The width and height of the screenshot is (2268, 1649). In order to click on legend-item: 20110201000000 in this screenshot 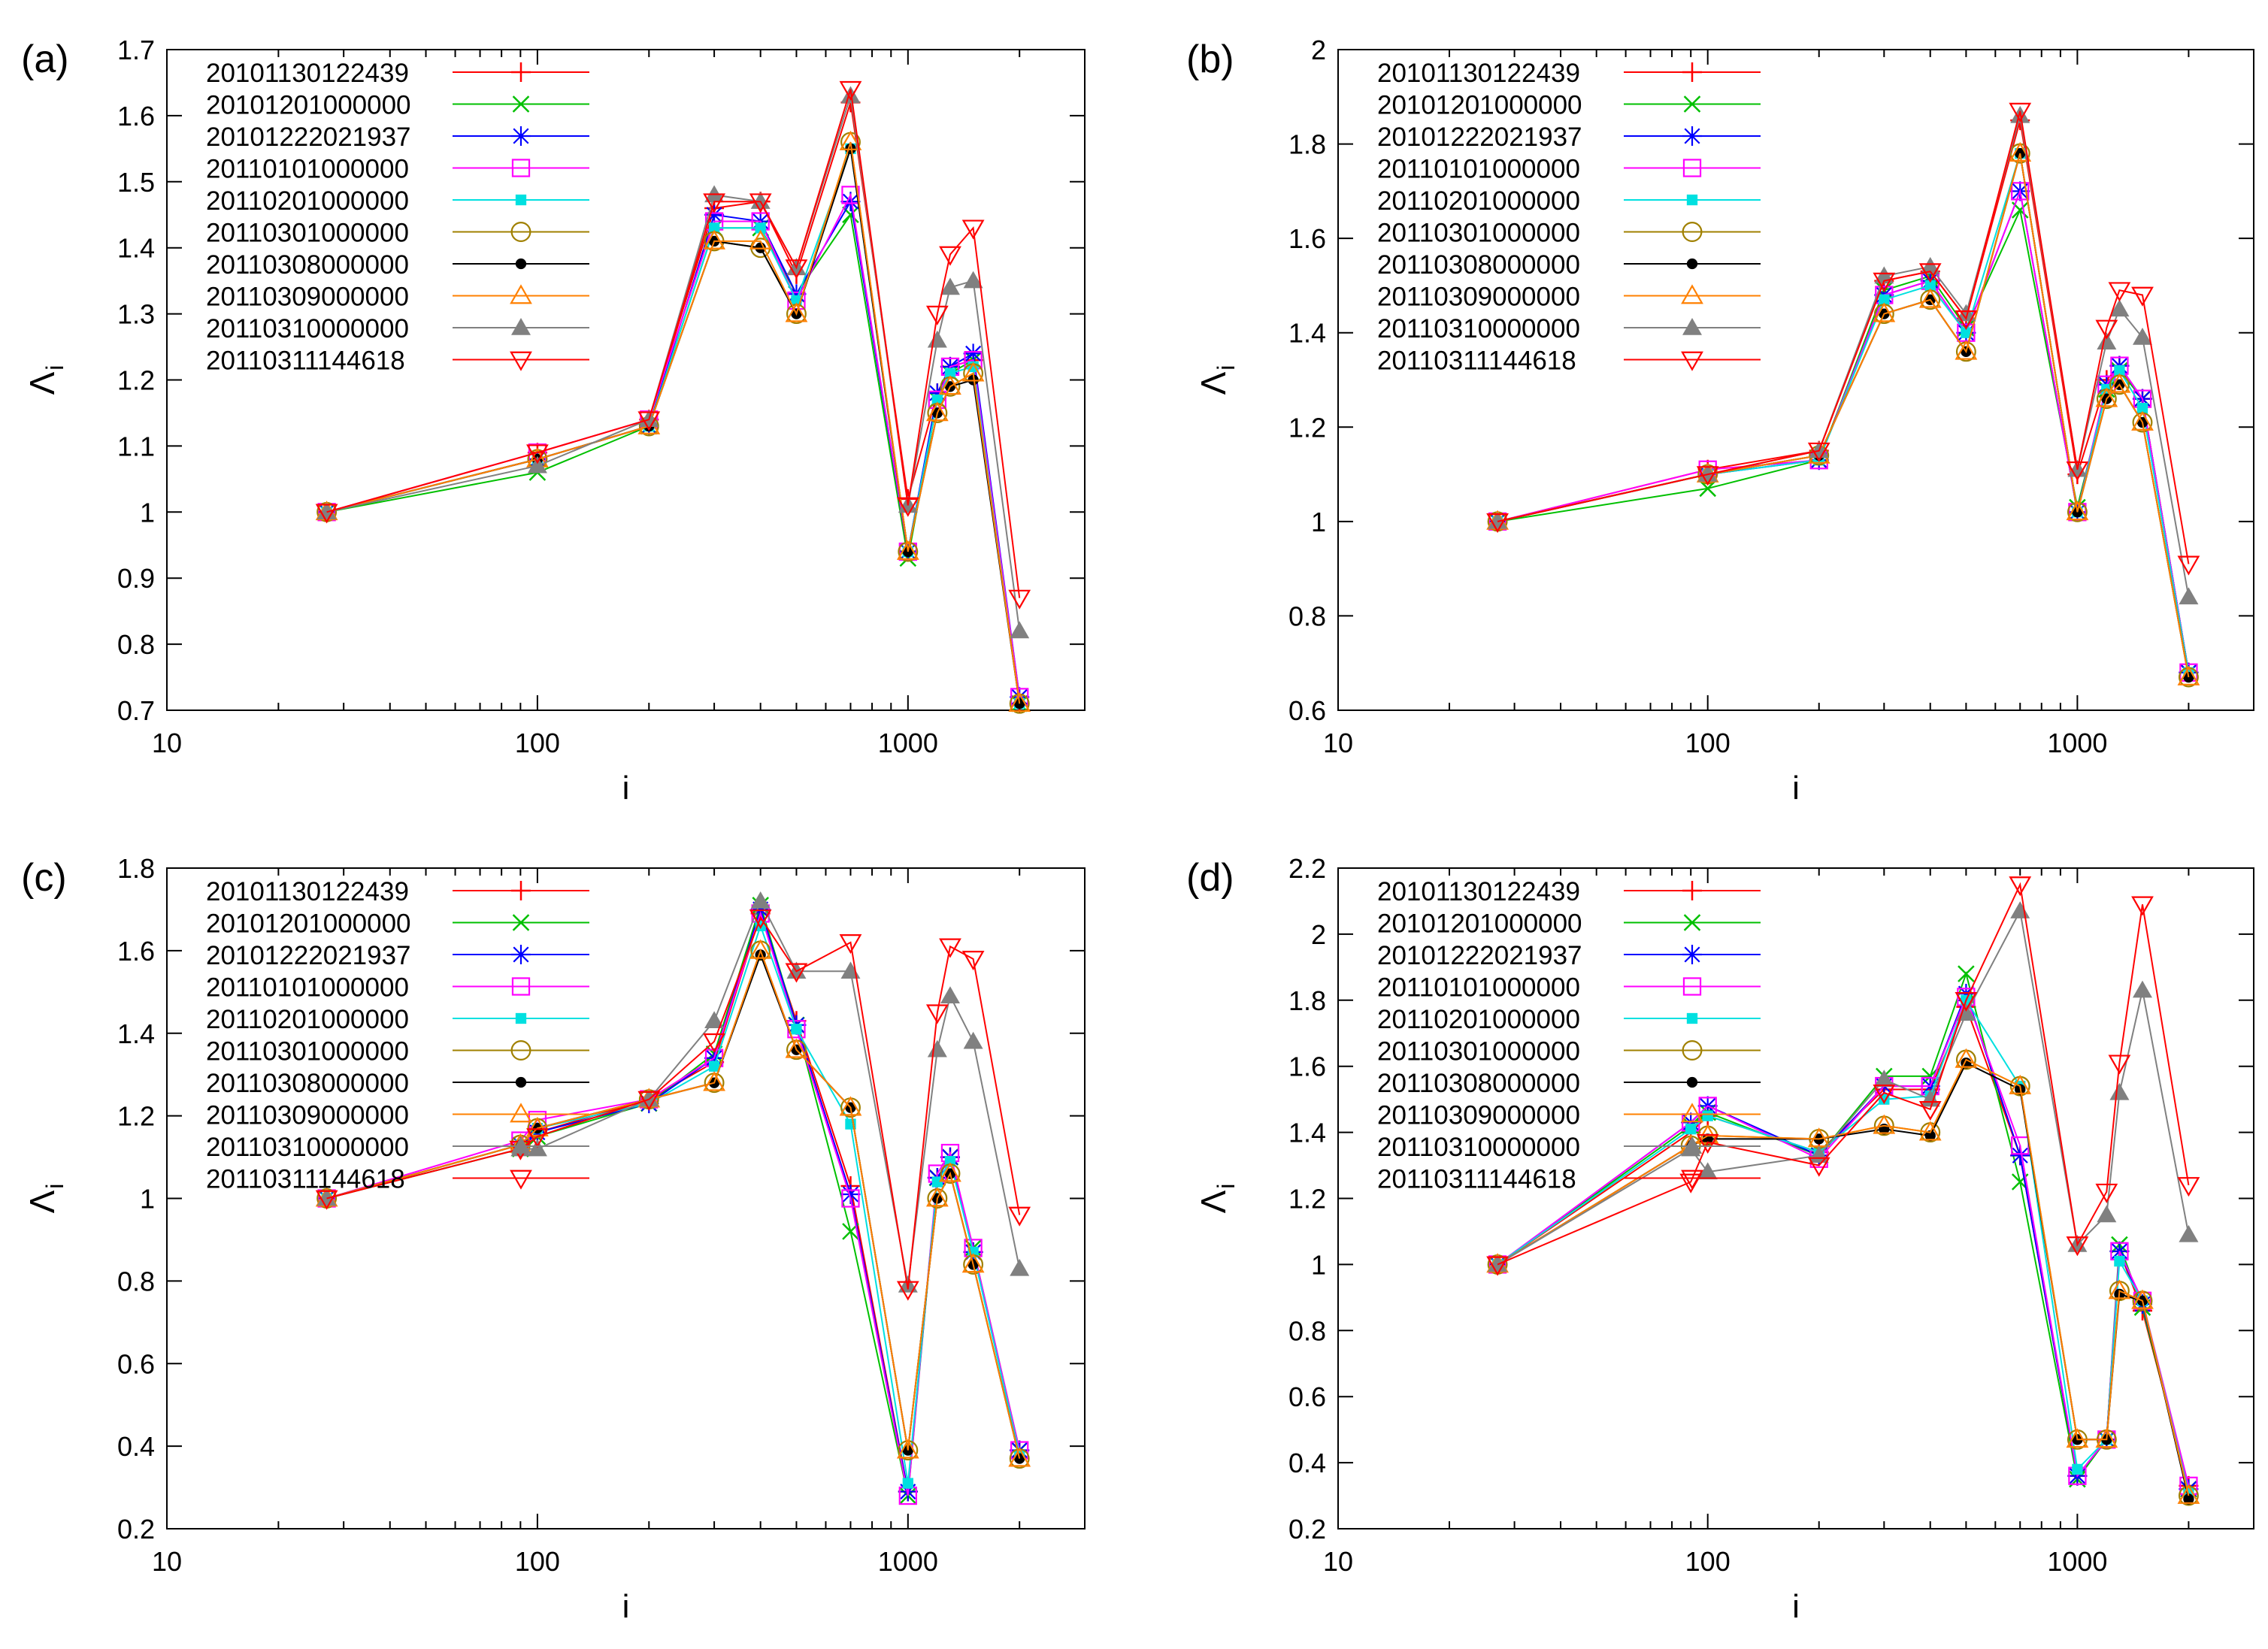, I will do `click(1569, 201)`.